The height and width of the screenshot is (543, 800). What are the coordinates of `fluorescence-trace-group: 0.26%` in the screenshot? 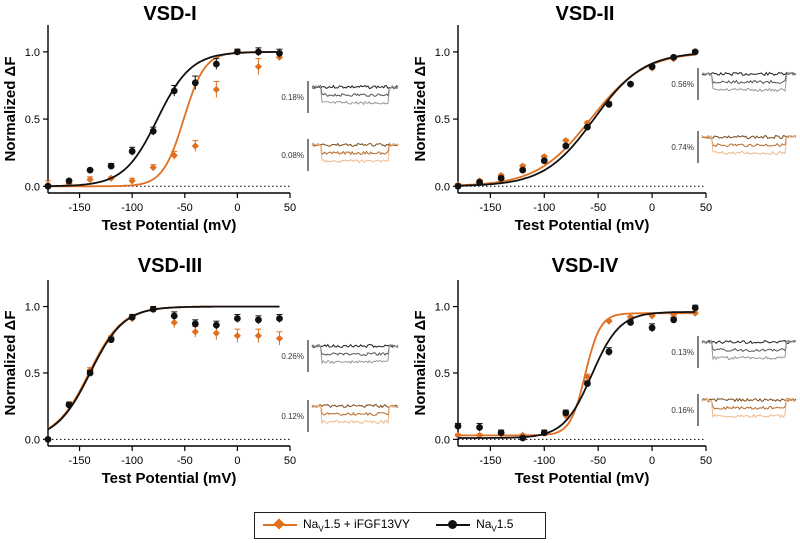 It's located at (340, 356).